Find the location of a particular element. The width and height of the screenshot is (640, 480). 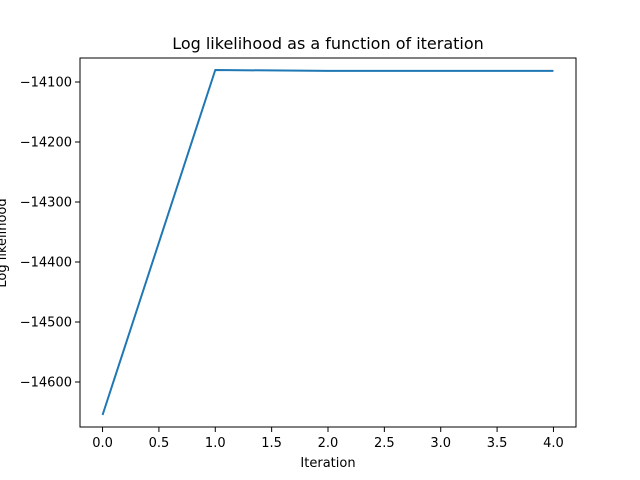

y-axis-ticks: −14600 −14500 −14400 −14300 −14200 −14100 is located at coordinates (50, 233).